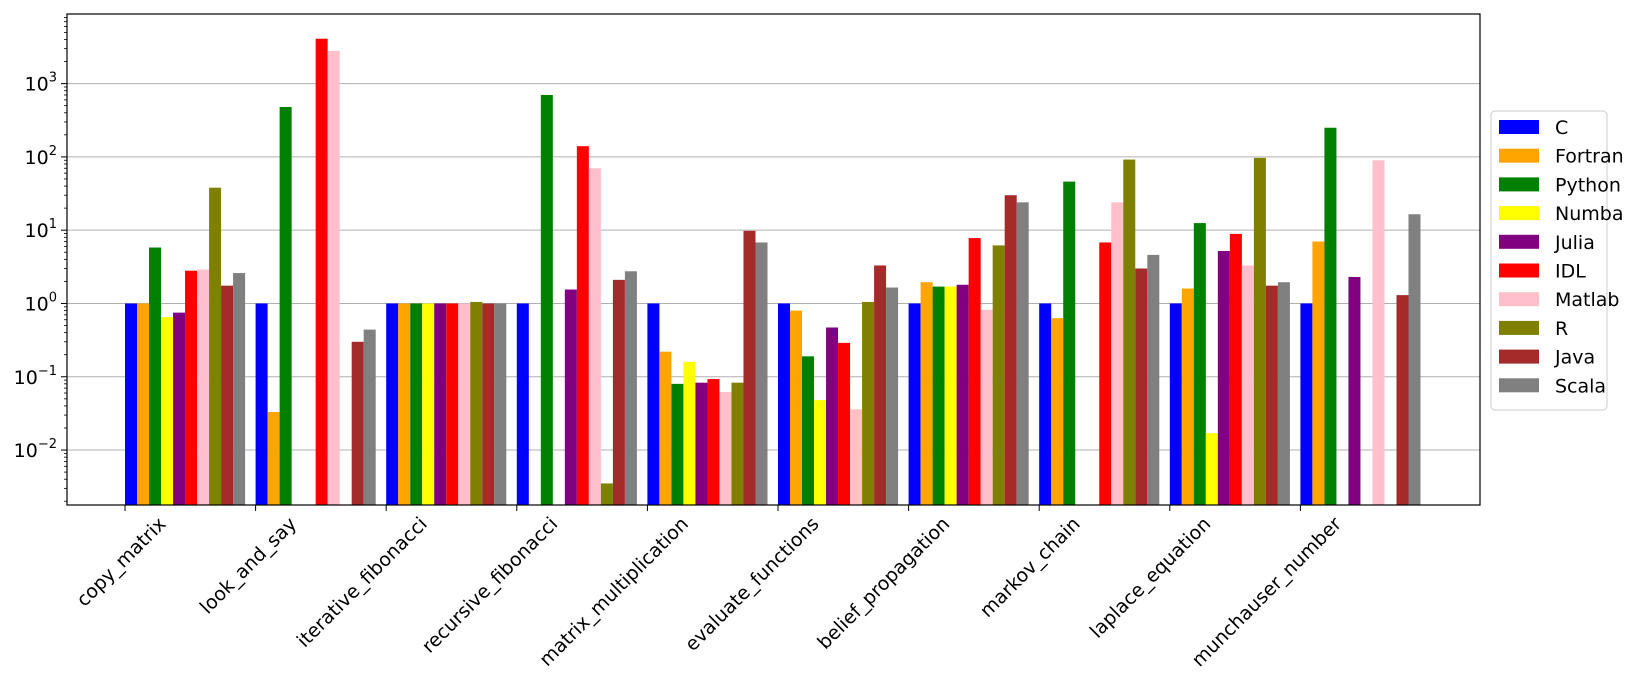 Image resolution: width=1645 pixels, height=690 pixels. What do you see at coordinates (1151, 578) in the screenshot?
I see `x-tick-label: laplace_equation` at bounding box center [1151, 578].